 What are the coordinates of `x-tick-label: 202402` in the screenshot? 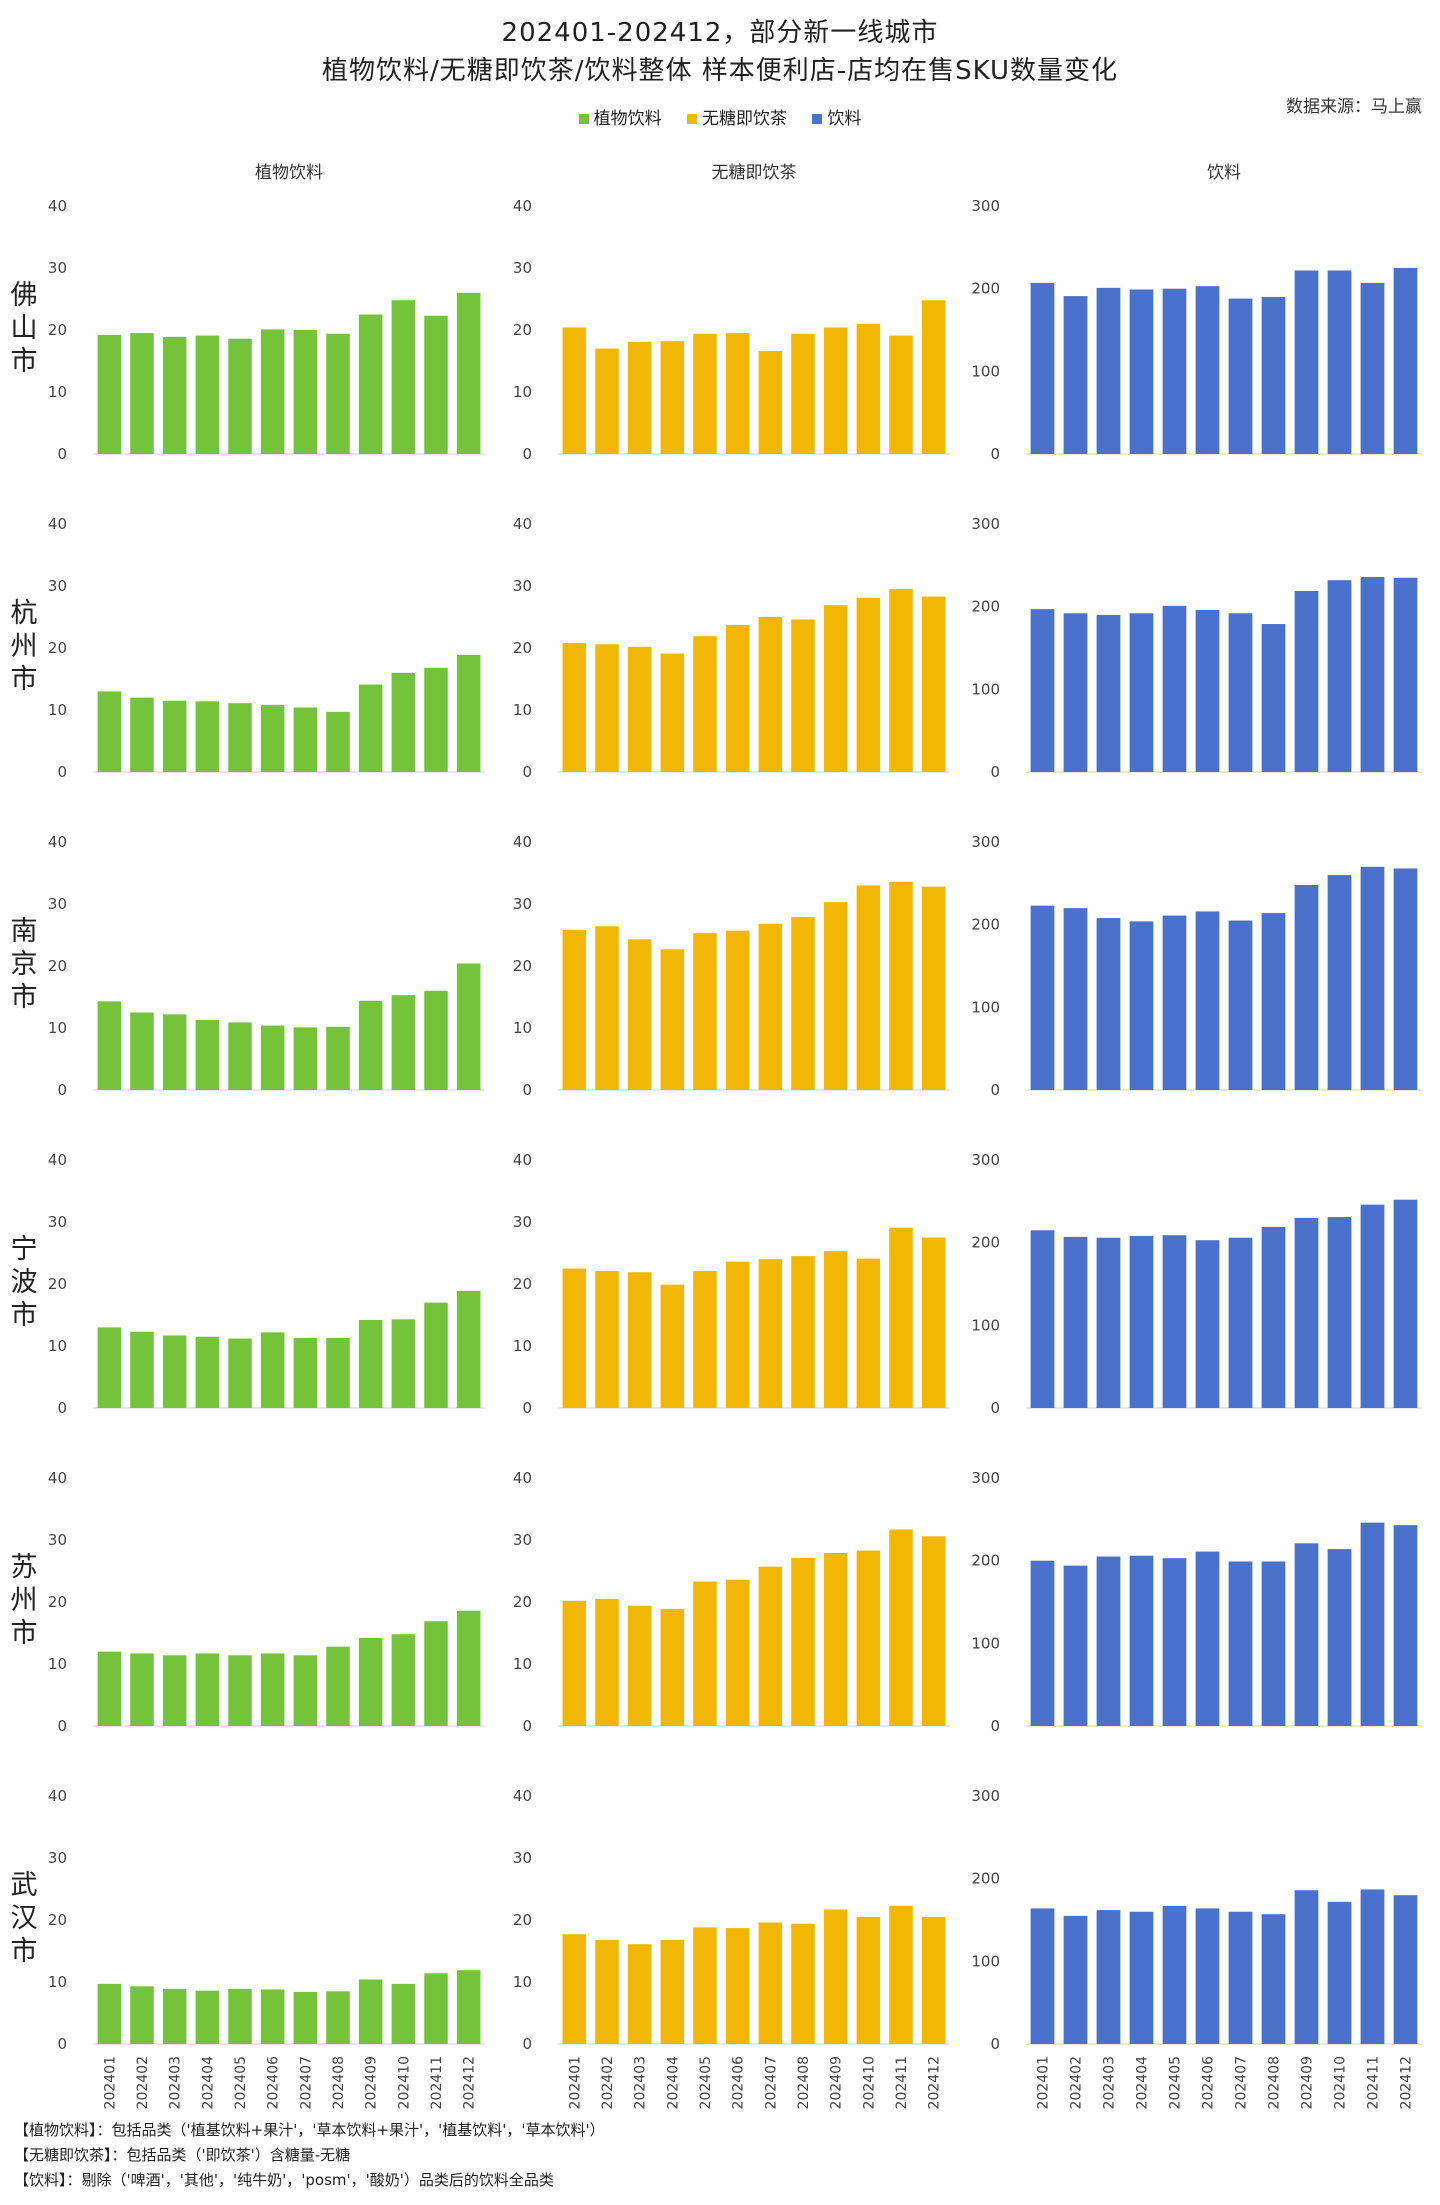 It's located at (143, 2082).